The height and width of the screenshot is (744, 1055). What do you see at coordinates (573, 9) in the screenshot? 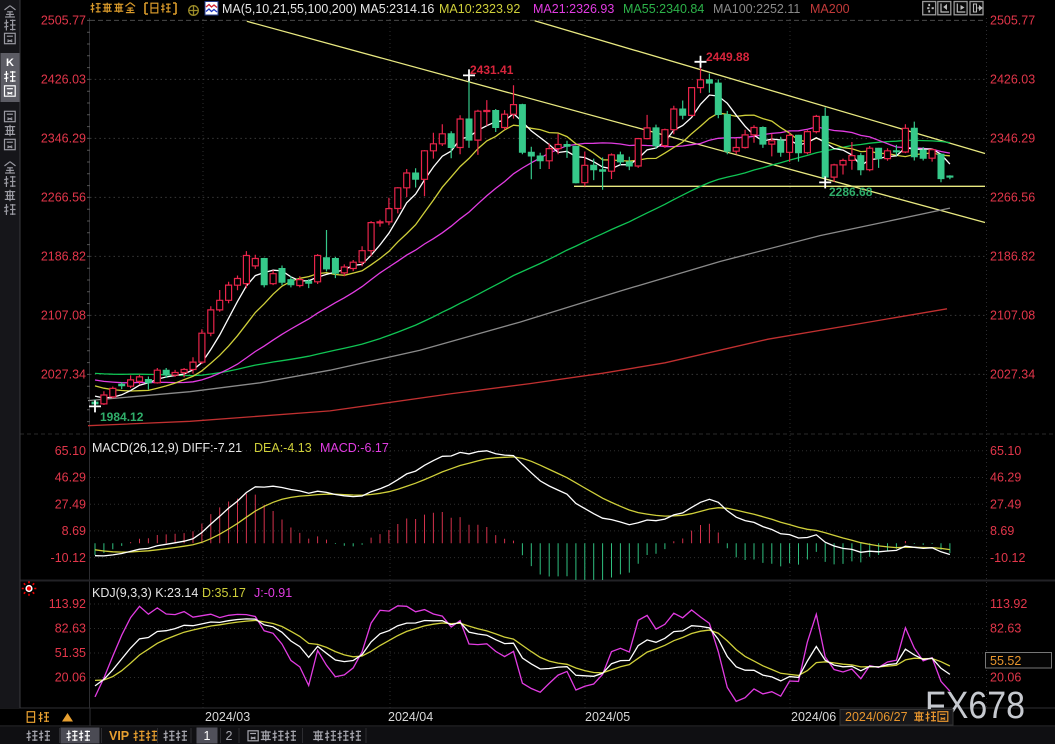
I see `svg-text: MA21:2326.93` at bounding box center [573, 9].